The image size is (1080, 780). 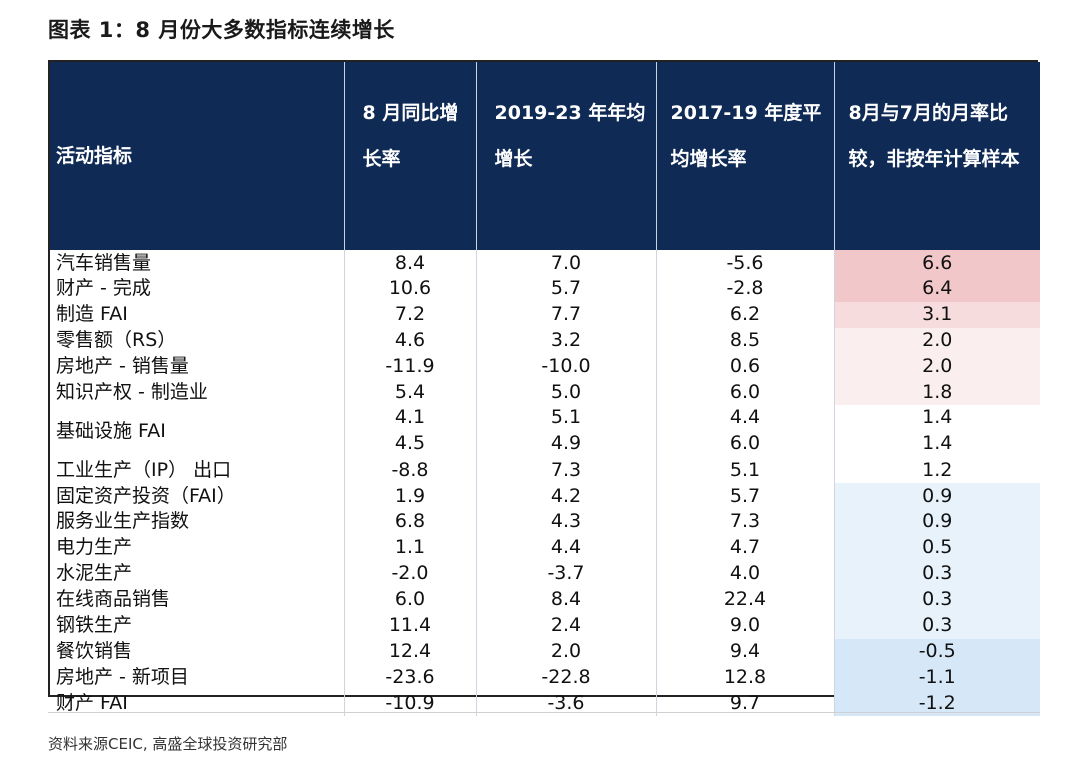 What do you see at coordinates (197, 703) in the screenshot?
I see `row-indicator-name: 财产 FAI` at bounding box center [197, 703].